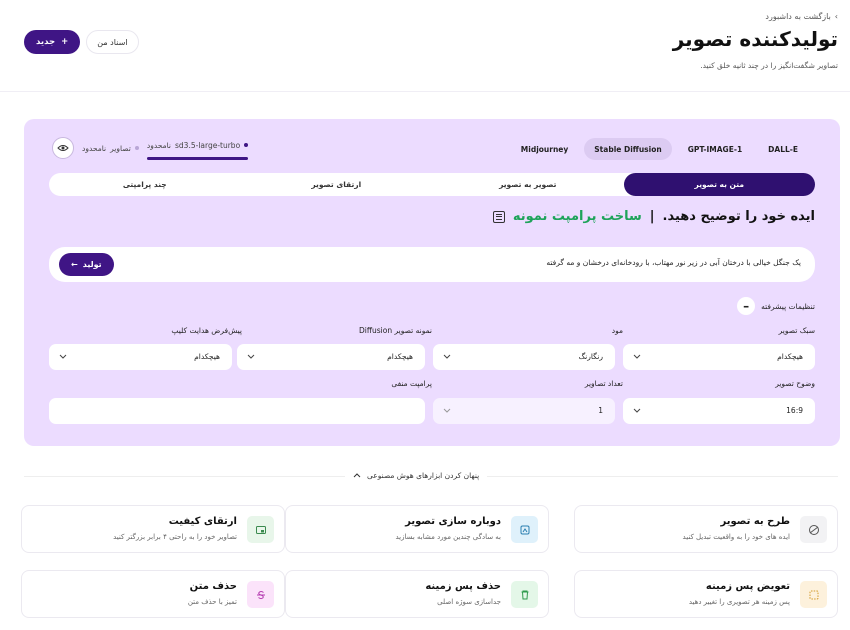 This screenshot has height=630, width=850. Describe the element at coordinates (738, 216) in the screenshot. I see `prompt-heading: ایده خود را توضیح دهید.` at that location.